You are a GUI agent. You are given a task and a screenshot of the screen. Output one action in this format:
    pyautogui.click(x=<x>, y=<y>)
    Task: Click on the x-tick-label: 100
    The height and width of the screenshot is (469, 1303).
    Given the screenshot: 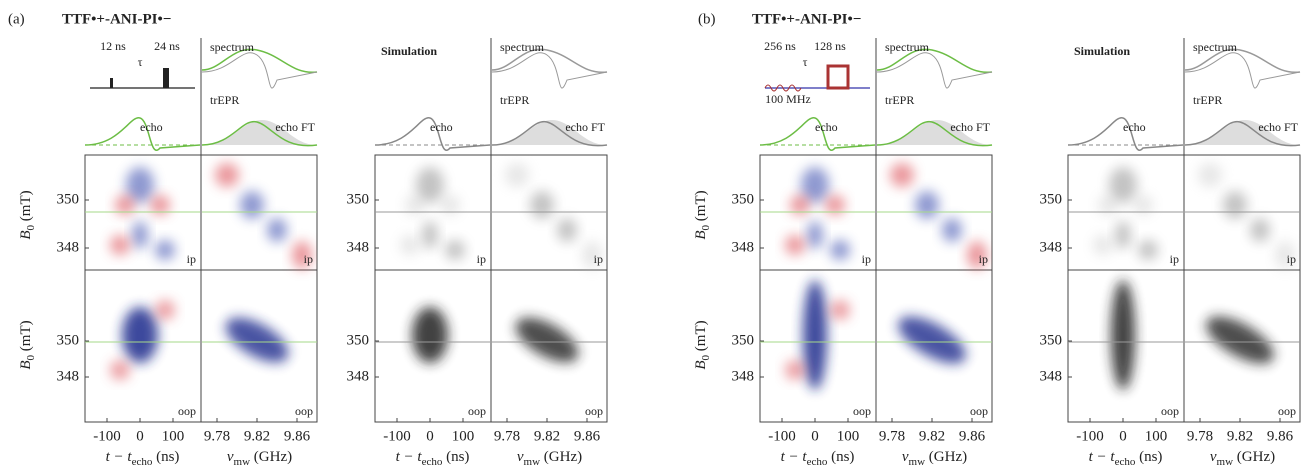 What is the action you would take?
    pyautogui.click(x=1156, y=436)
    